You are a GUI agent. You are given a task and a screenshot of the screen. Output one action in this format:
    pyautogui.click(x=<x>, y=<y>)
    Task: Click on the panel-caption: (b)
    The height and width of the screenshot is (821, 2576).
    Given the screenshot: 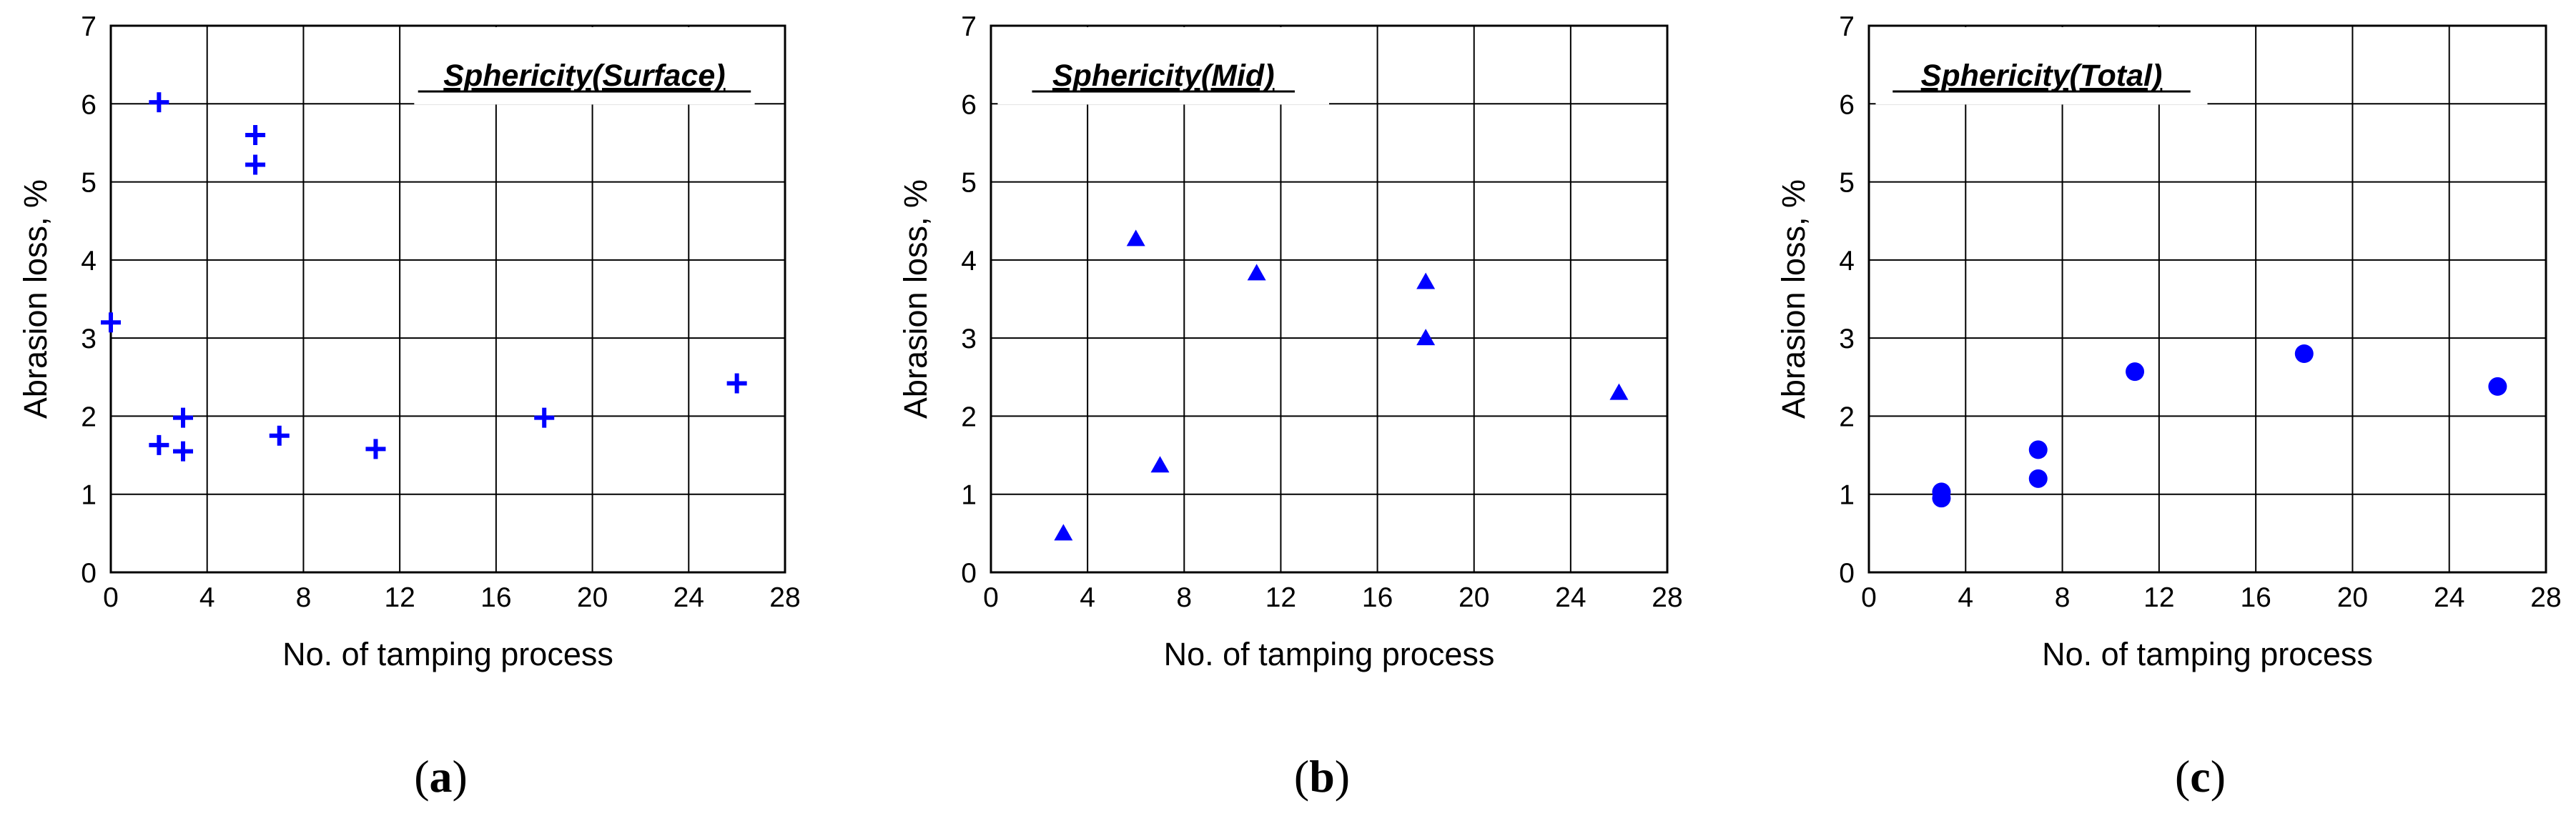 What is the action you would take?
    pyautogui.click(x=1322, y=776)
    